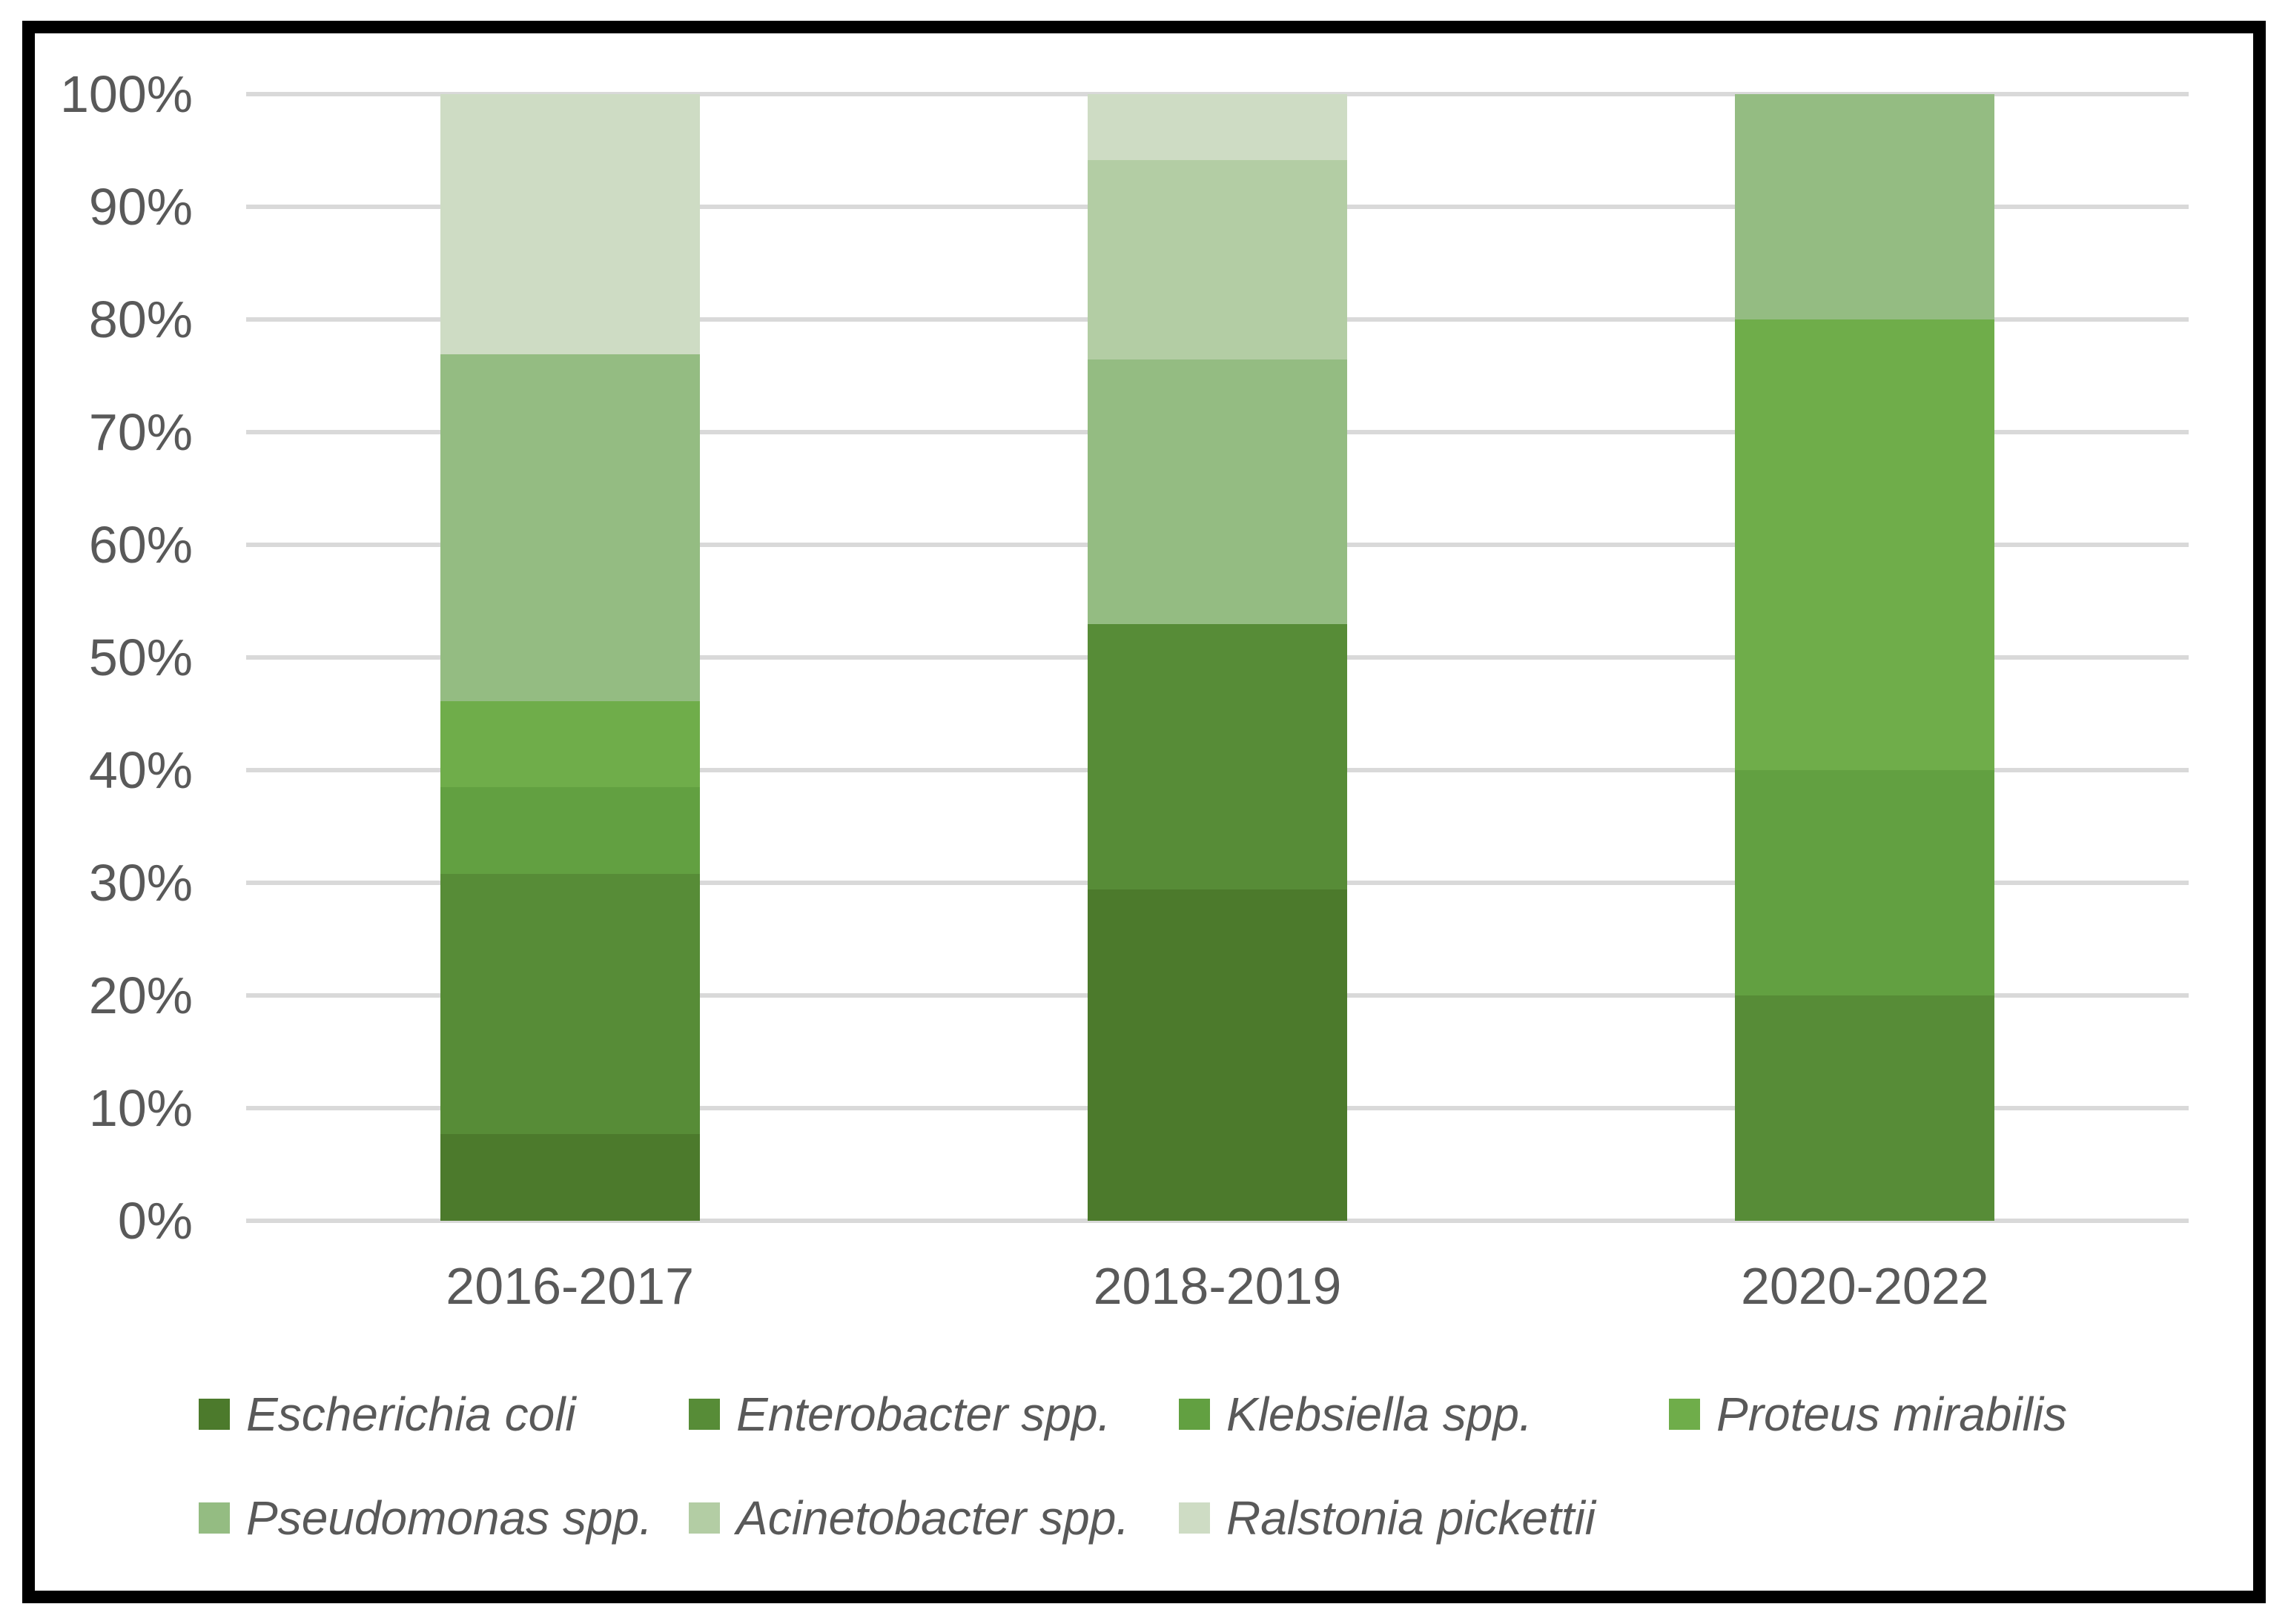 Image resolution: width=2288 pixels, height=1624 pixels. I want to click on legend-label-escherichia-coli: Escherichia coli, so click(411, 1414).